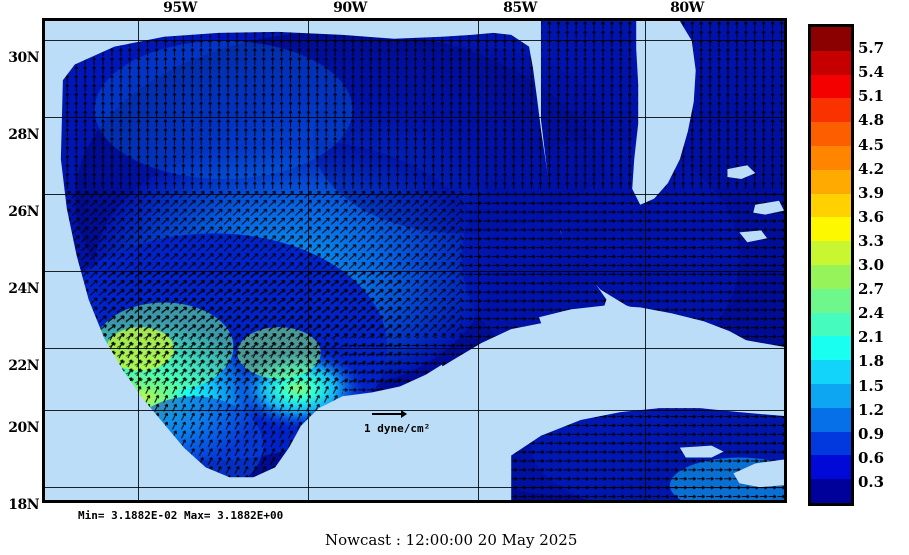  What do you see at coordinates (871, 457) in the screenshot?
I see `colorbar-tick-0-6: 0.6` at bounding box center [871, 457].